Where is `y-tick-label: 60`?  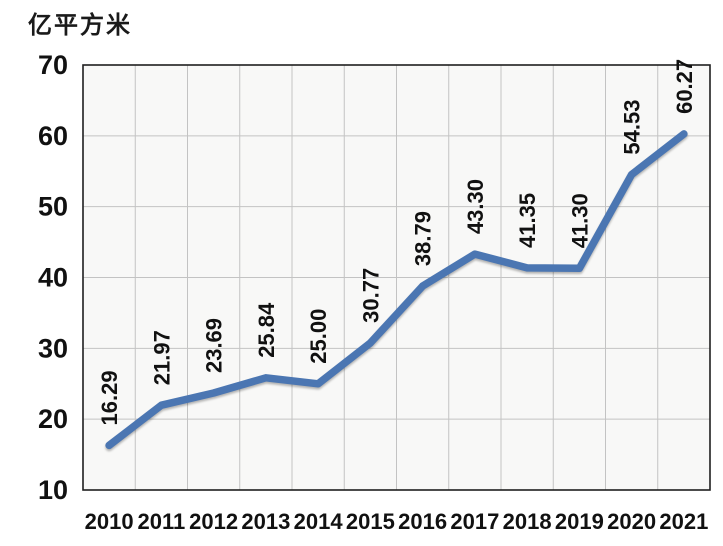 y-tick-label: 60 is located at coordinates (53, 136).